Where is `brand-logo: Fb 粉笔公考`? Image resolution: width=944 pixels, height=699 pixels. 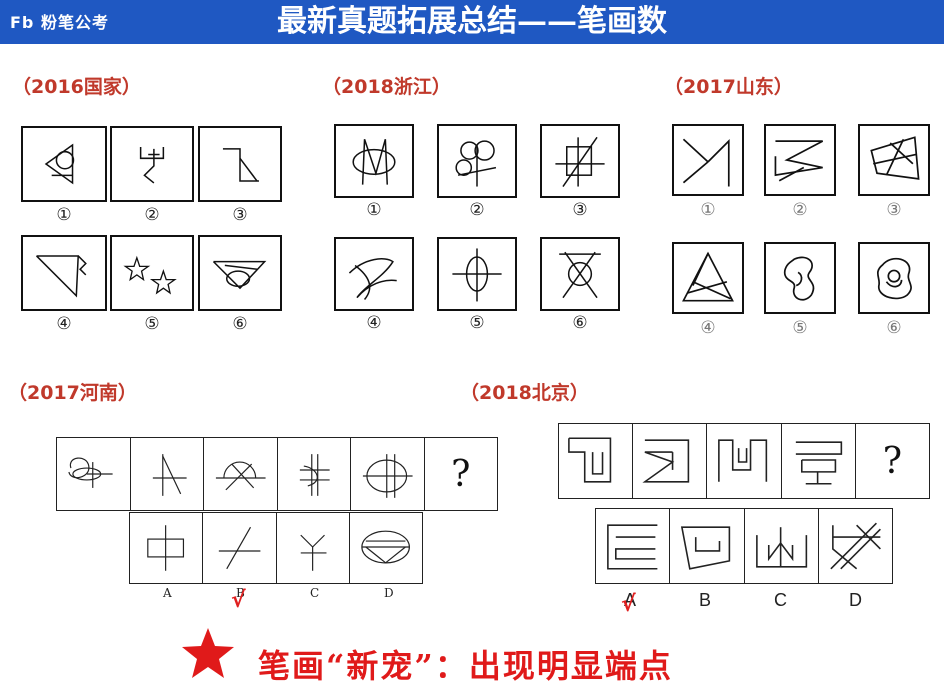
brand-logo: Fb 粉笔公考 is located at coordinates (59, 22).